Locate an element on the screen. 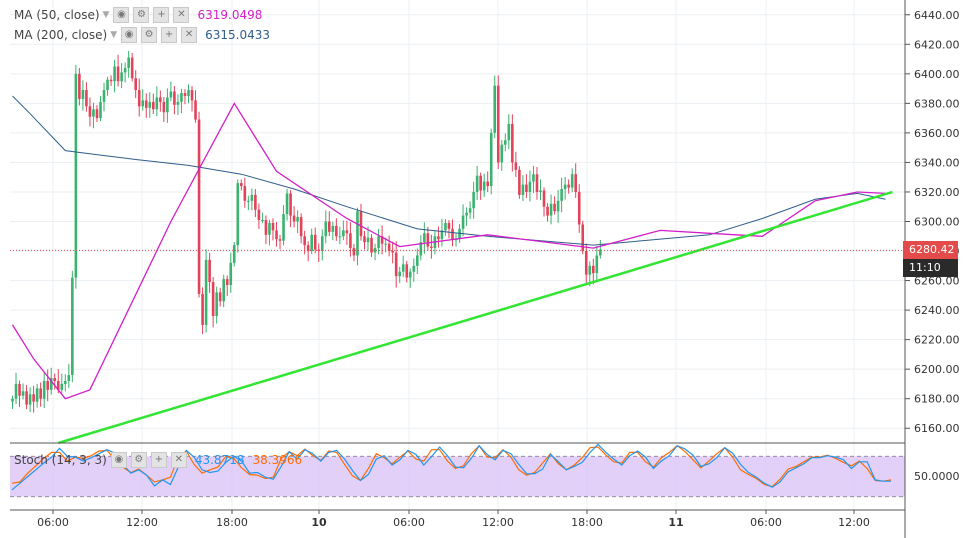 The height and width of the screenshot is (538, 978). last-price-tag: 6280.42 is located at coordinates (930, 250).